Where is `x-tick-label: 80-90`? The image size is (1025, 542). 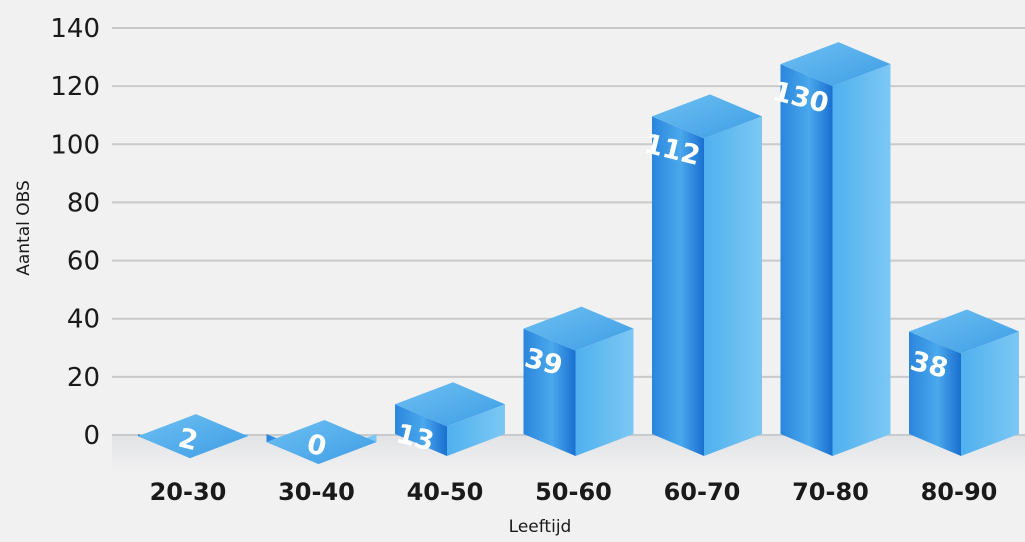 x-tick-label: 80-90 is located at coordinates (959, 492).